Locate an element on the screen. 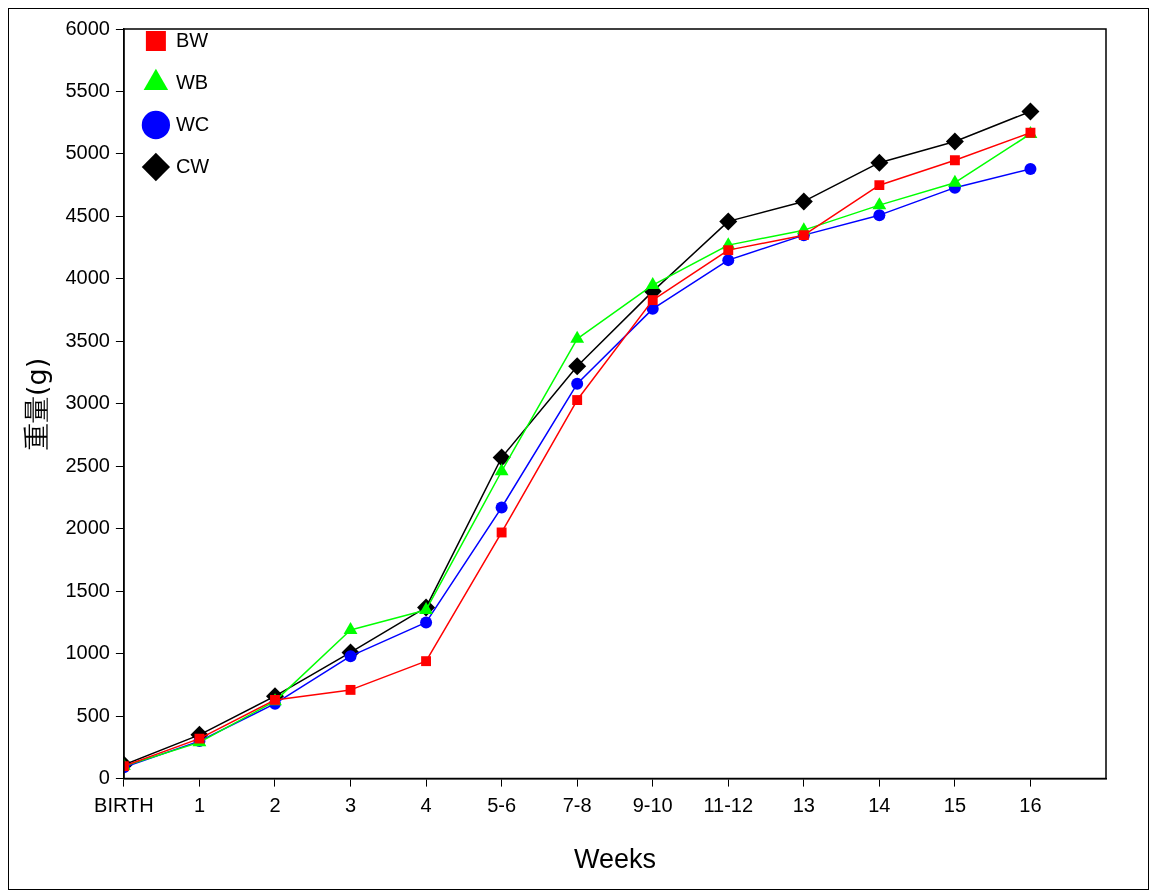  x-axis-title: Weeks is located at coordinates (614, 859).